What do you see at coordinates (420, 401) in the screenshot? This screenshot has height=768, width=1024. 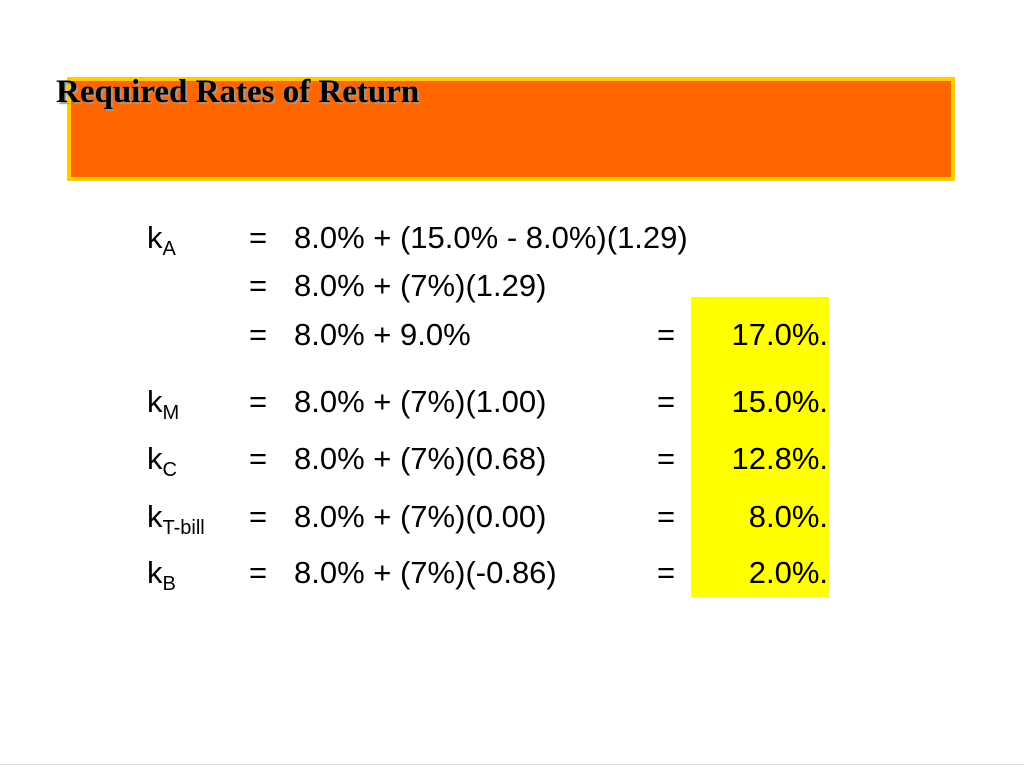 I see `equation-expression: 8.0% + (7%)(1.00)` at bounding box center [420, 401].